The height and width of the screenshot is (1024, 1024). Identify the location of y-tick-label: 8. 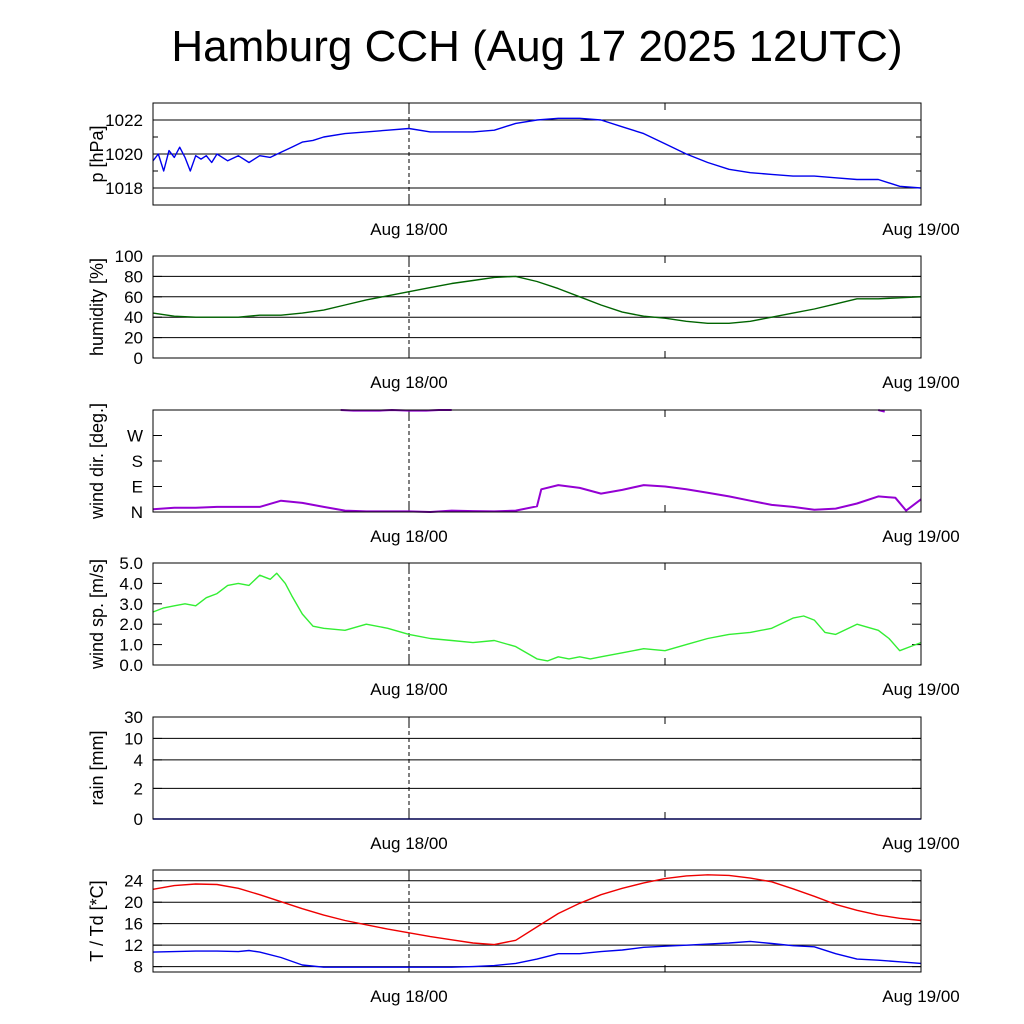
(138, 967).